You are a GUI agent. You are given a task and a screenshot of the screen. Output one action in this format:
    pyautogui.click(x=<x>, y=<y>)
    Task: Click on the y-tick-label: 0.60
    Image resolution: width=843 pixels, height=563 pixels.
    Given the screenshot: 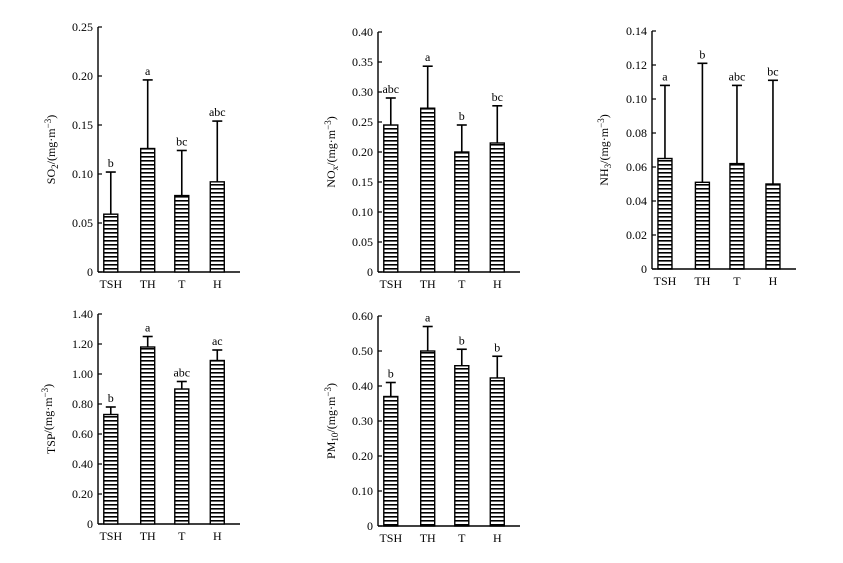 What is the action you would take?
    pyautogui.click(x=362, y=316)
    